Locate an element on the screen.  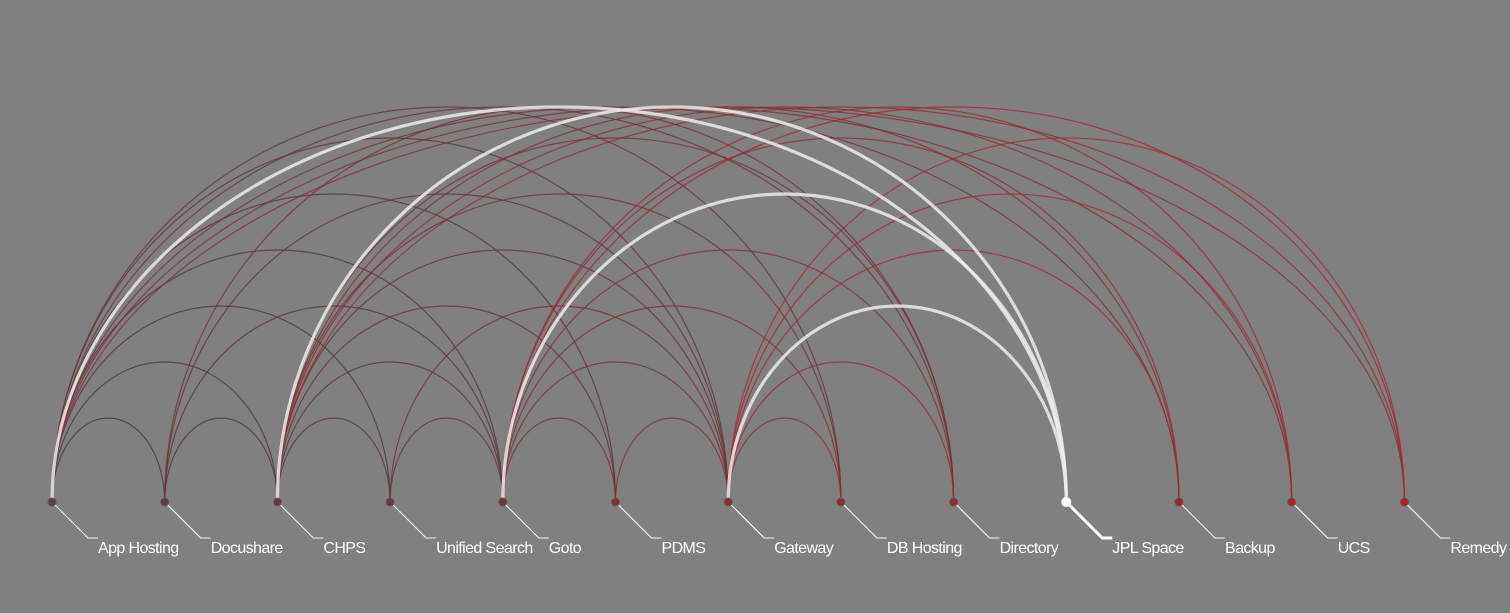
link-arc-chps-pdms is located at coordinates (446, 404).